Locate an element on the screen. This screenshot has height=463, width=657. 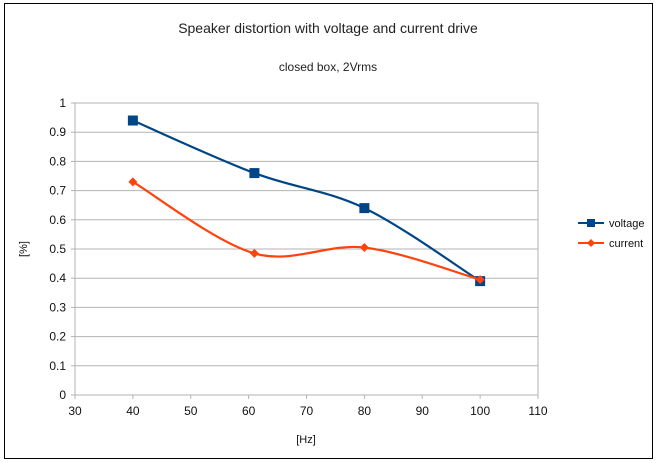
y-tick-label: 0.4 is located at coordinates (57, 278).